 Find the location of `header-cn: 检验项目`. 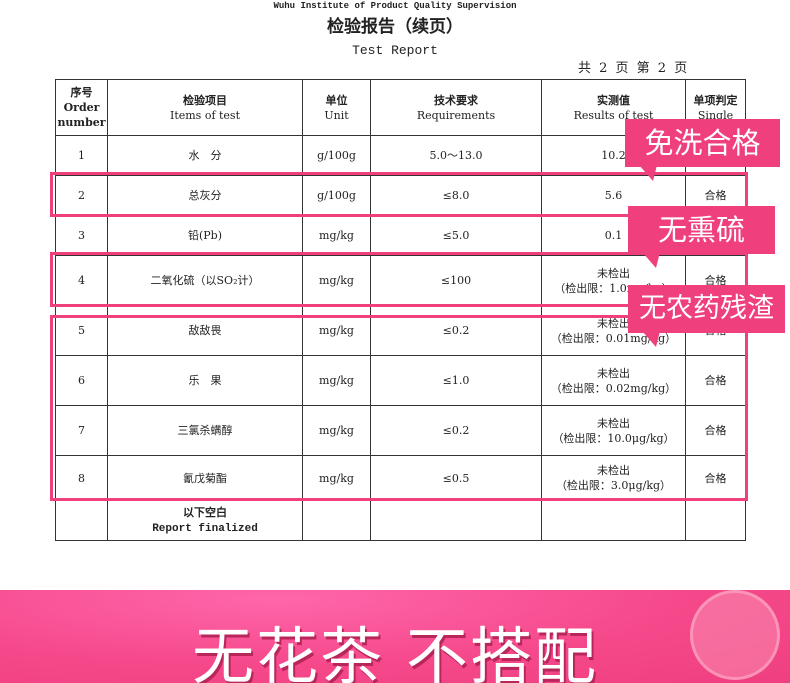

header-cn: 检验项目 is located at coordinates (205, 100).